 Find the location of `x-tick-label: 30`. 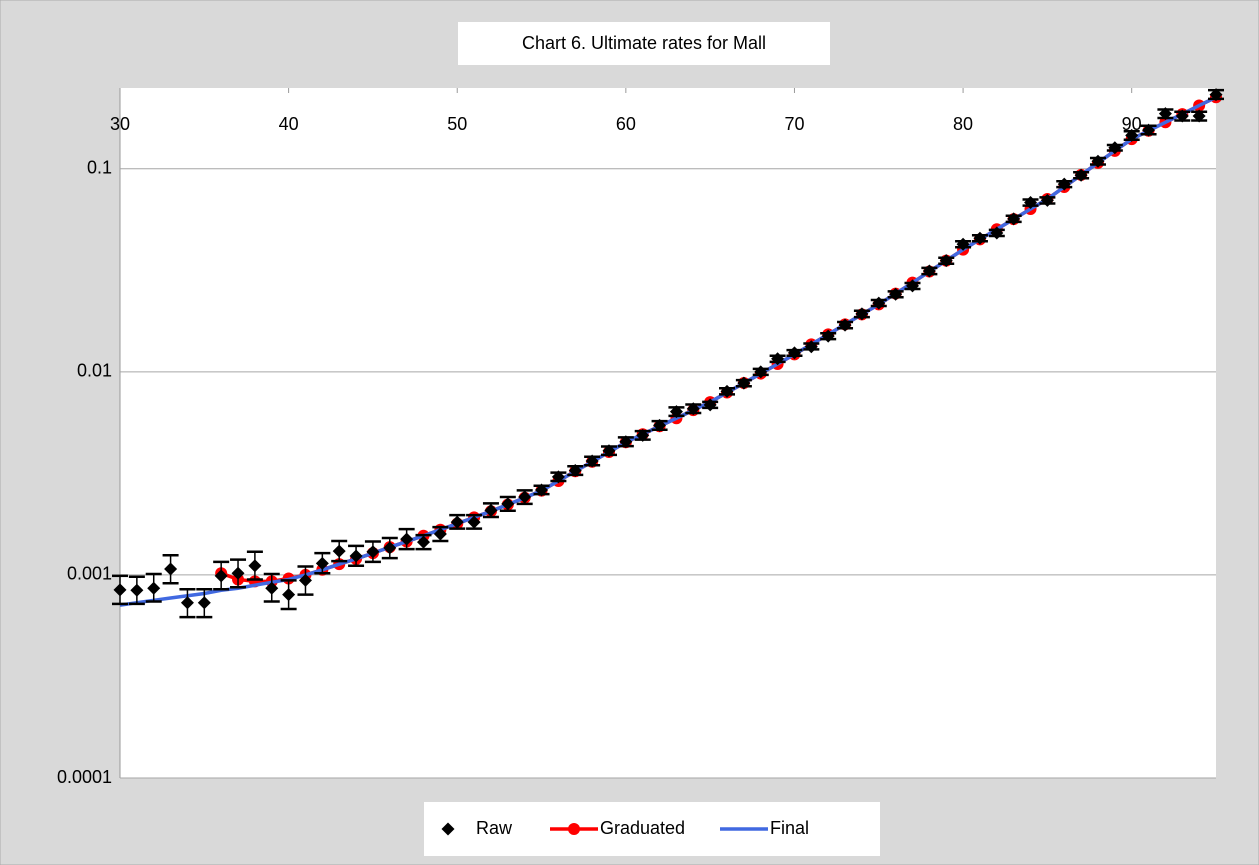

x-tick-label: 30 is located at coordinates (120, 124).